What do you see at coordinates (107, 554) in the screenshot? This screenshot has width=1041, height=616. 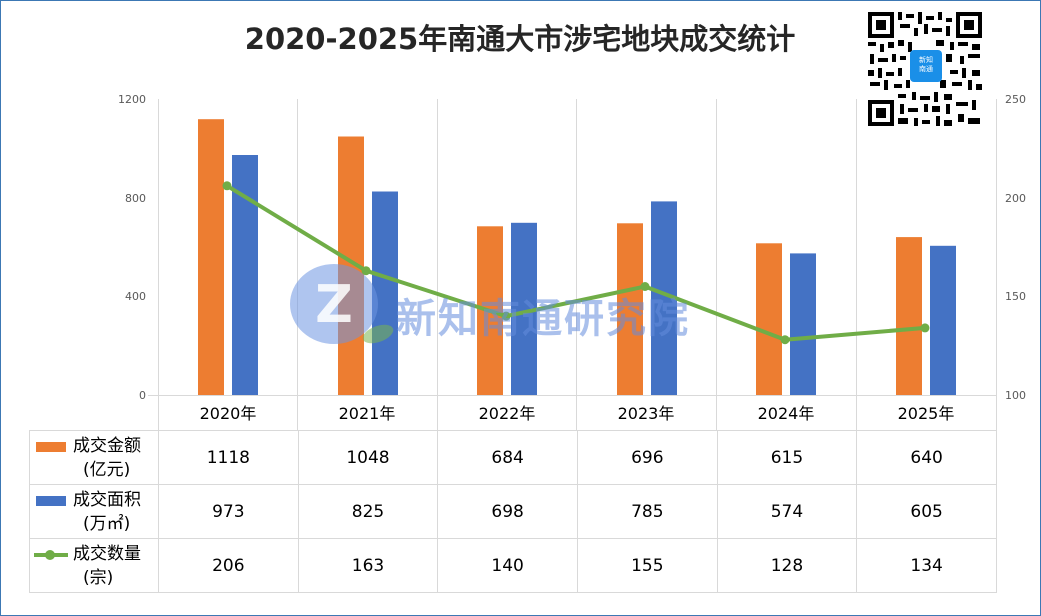 I see `legend-count-name: 成交数量` at bounding box center [107, 554].